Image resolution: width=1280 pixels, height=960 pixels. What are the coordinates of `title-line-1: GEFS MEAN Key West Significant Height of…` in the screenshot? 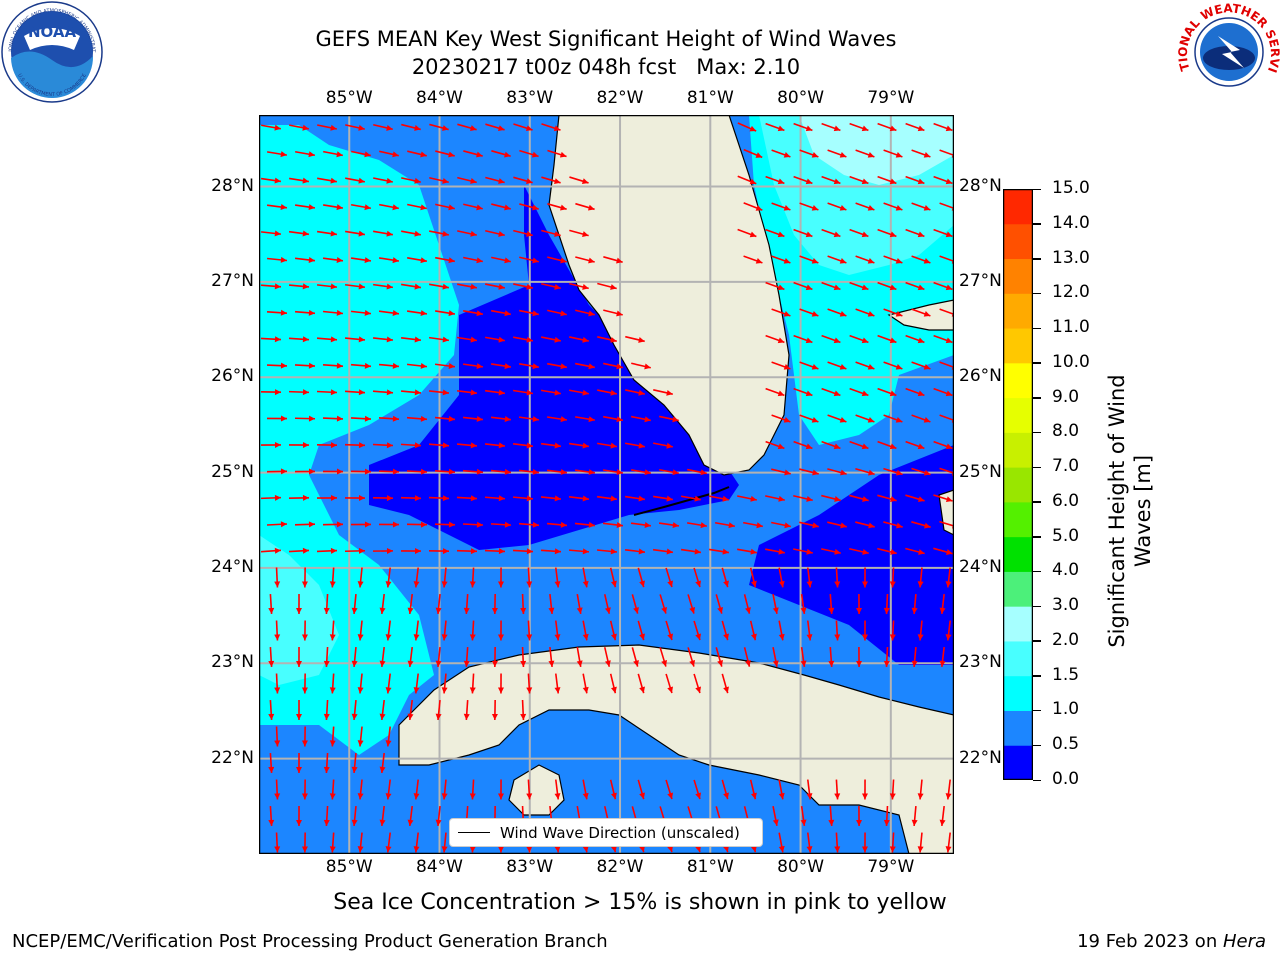 It's located at (606, 39).